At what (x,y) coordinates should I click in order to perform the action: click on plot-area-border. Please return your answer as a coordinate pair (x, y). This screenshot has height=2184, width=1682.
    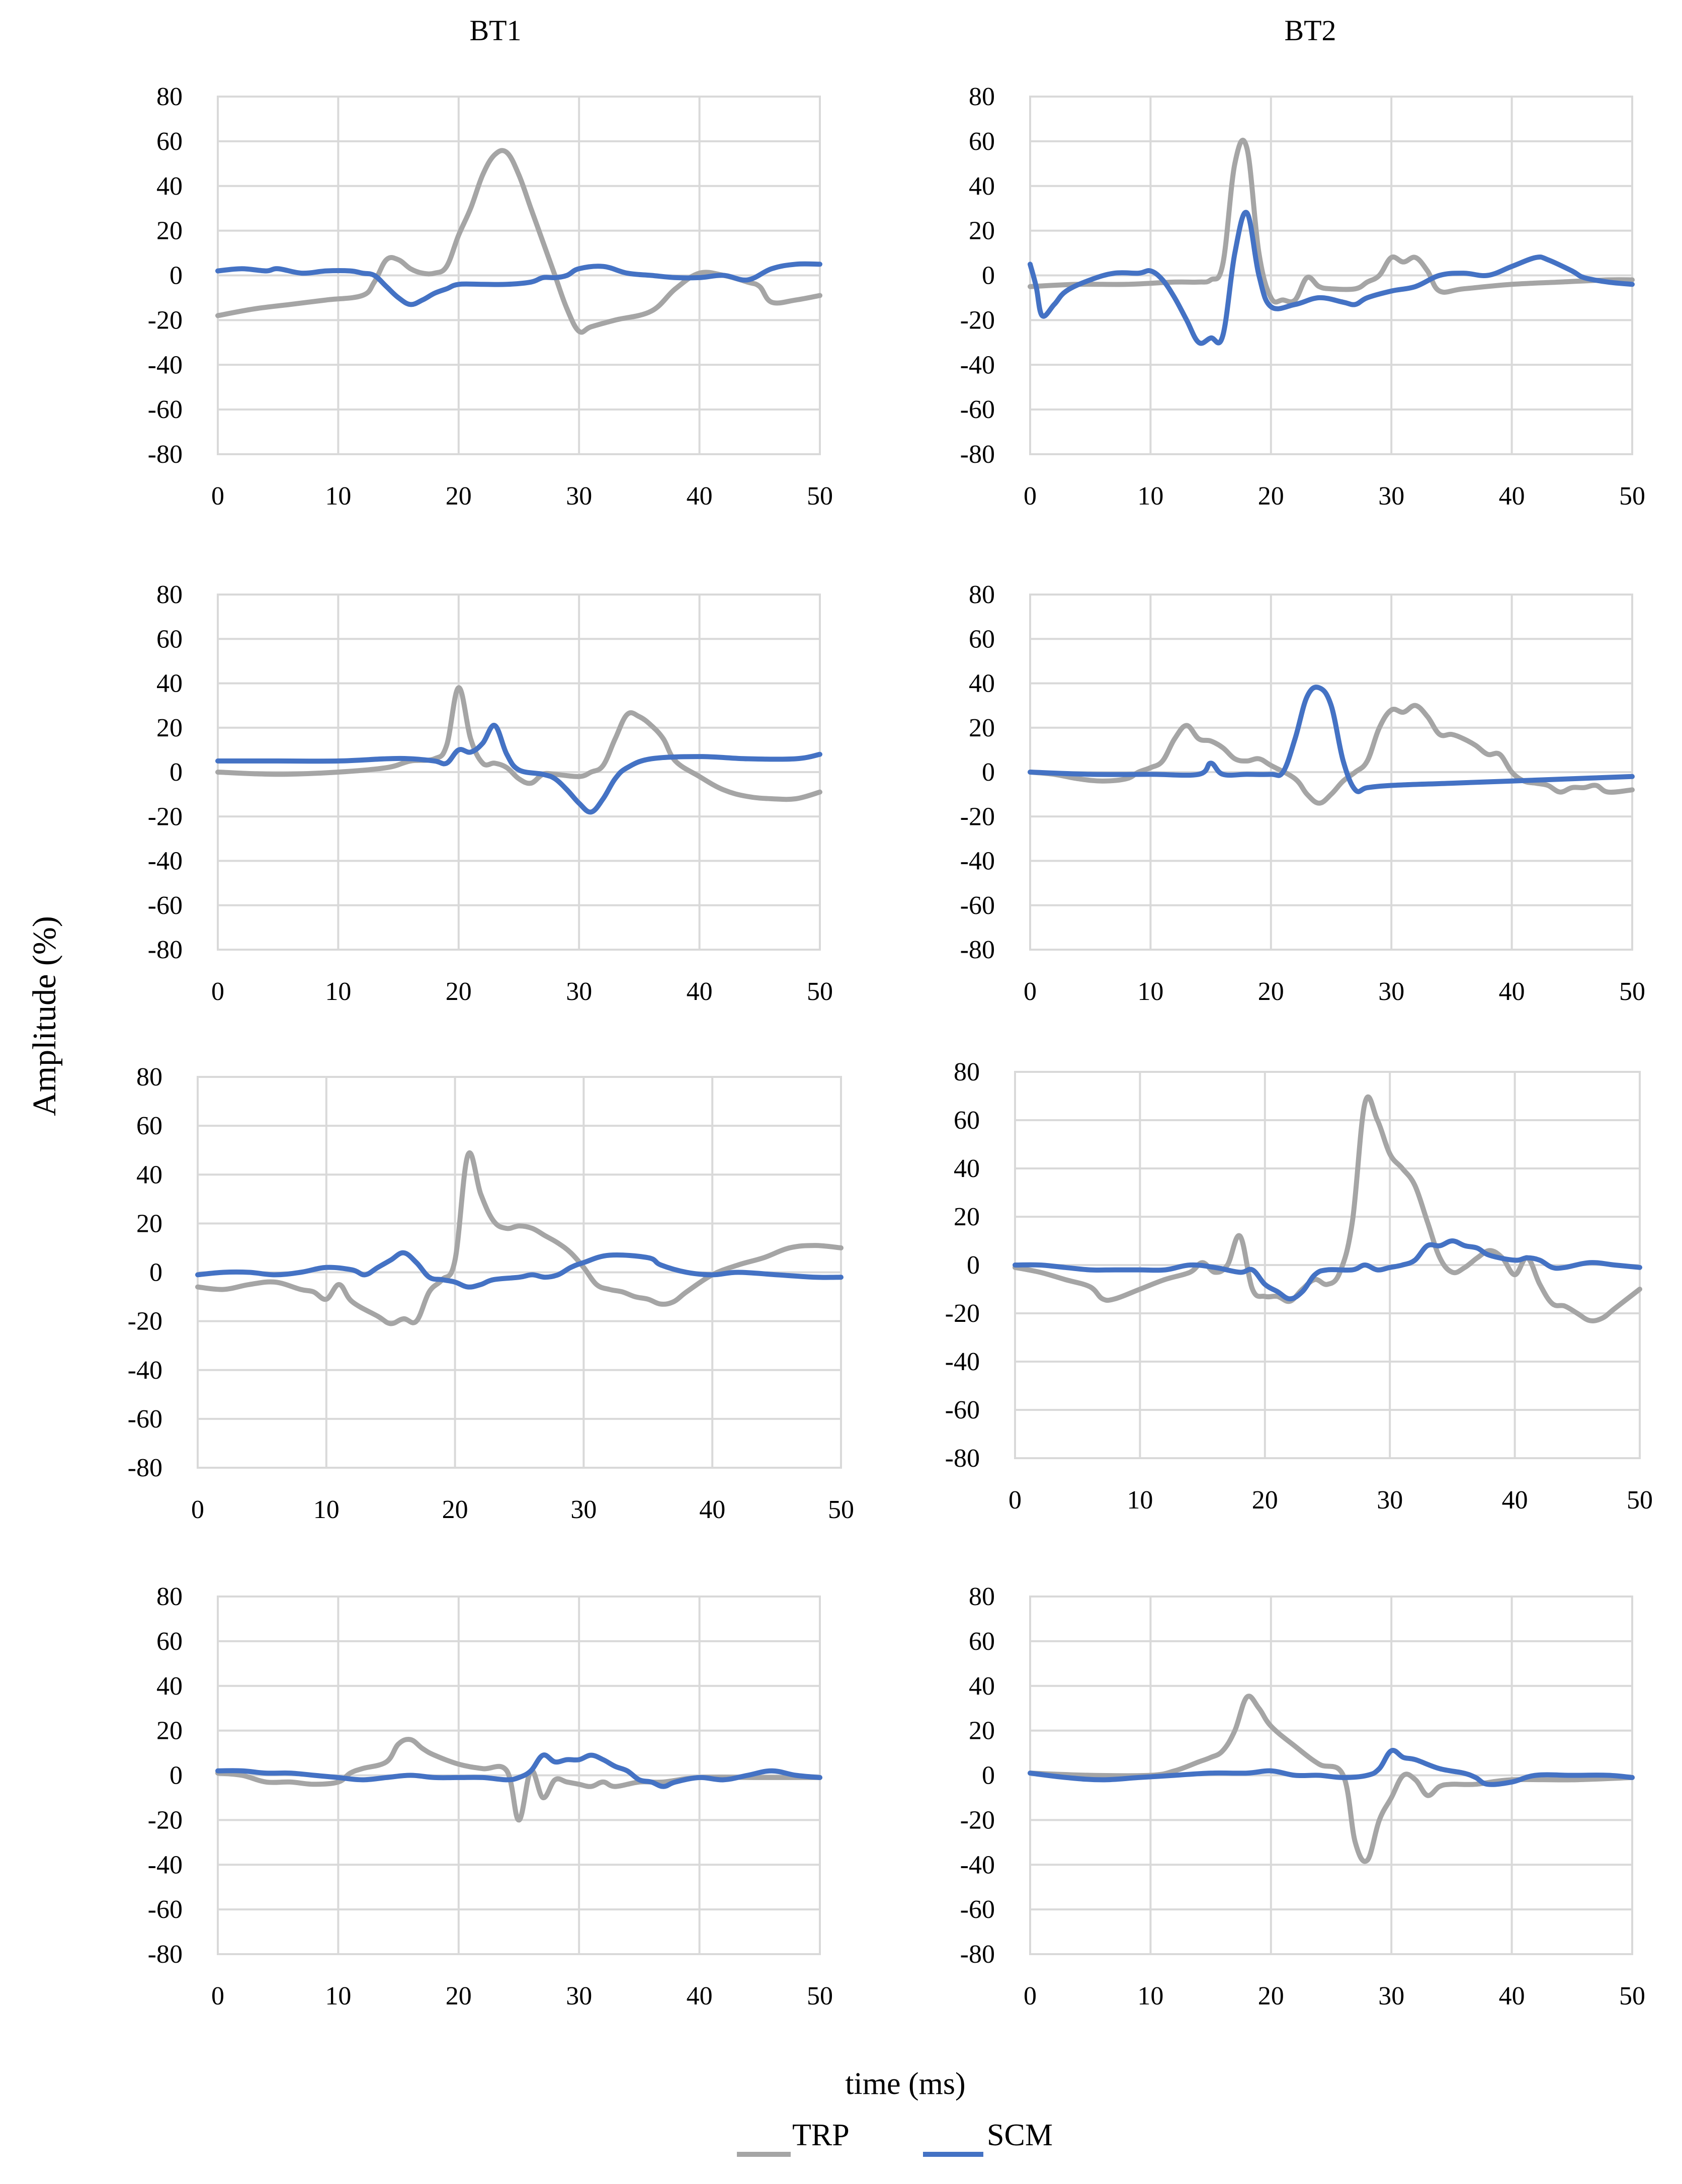
    Looking at the image, I should click on (519, 275).